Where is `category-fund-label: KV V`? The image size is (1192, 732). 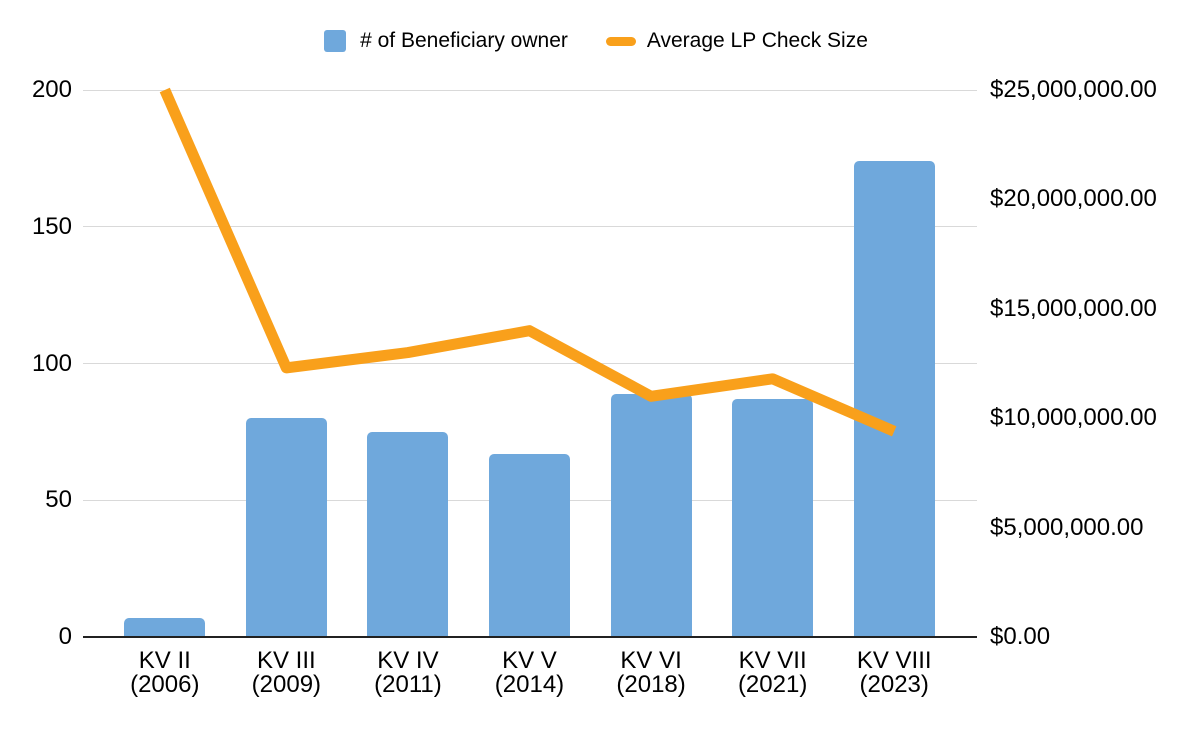
category-fund-label: KV V is located at coordinates (529, 660).